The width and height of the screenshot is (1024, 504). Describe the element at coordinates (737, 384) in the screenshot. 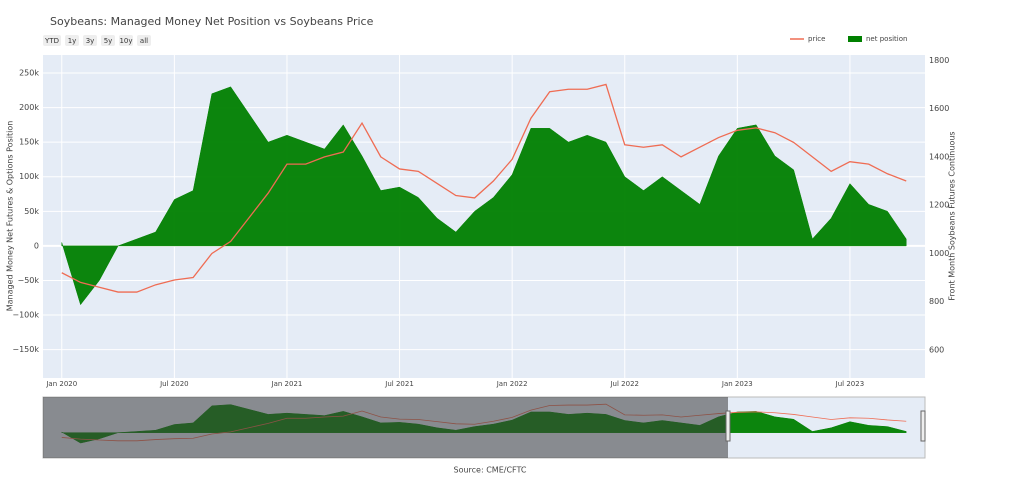

I see `x-tick-label: Jan 2023` at that location.